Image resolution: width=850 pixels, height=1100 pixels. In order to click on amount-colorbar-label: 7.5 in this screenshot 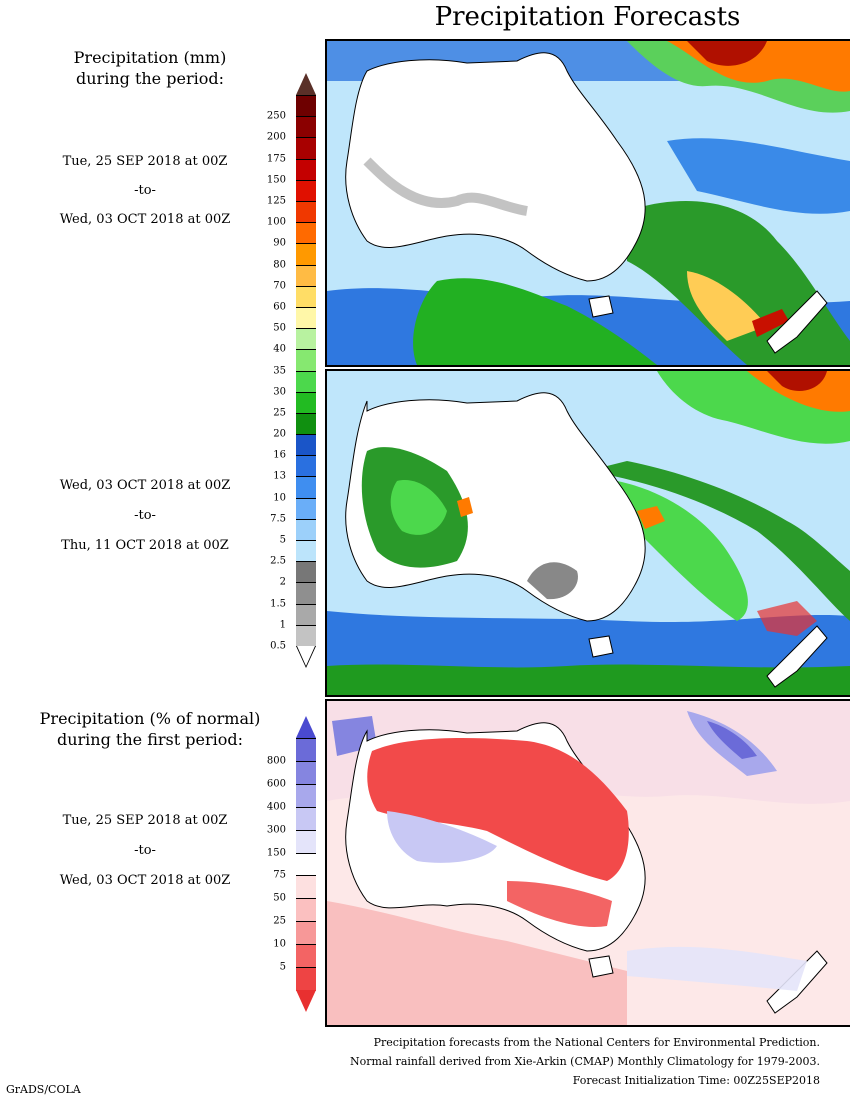, I will do `click(278, 519)`.